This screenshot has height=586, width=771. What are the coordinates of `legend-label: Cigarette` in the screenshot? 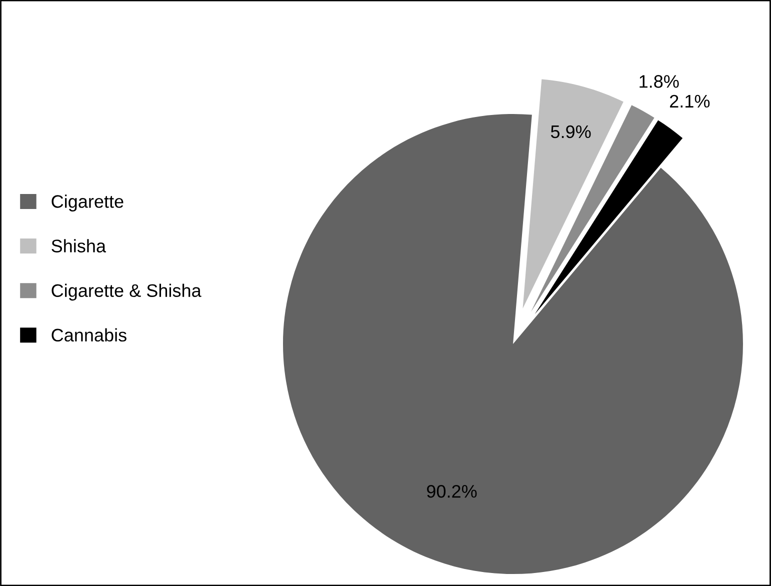 It's located at (88, 203).